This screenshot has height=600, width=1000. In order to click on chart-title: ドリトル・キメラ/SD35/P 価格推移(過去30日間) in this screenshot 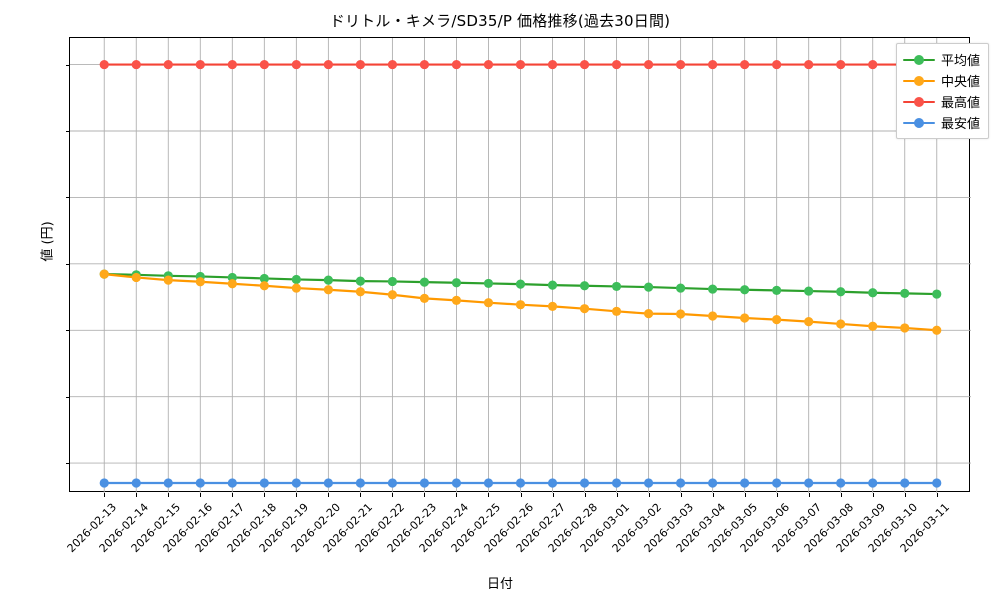, I will do `click(500, 21)`.